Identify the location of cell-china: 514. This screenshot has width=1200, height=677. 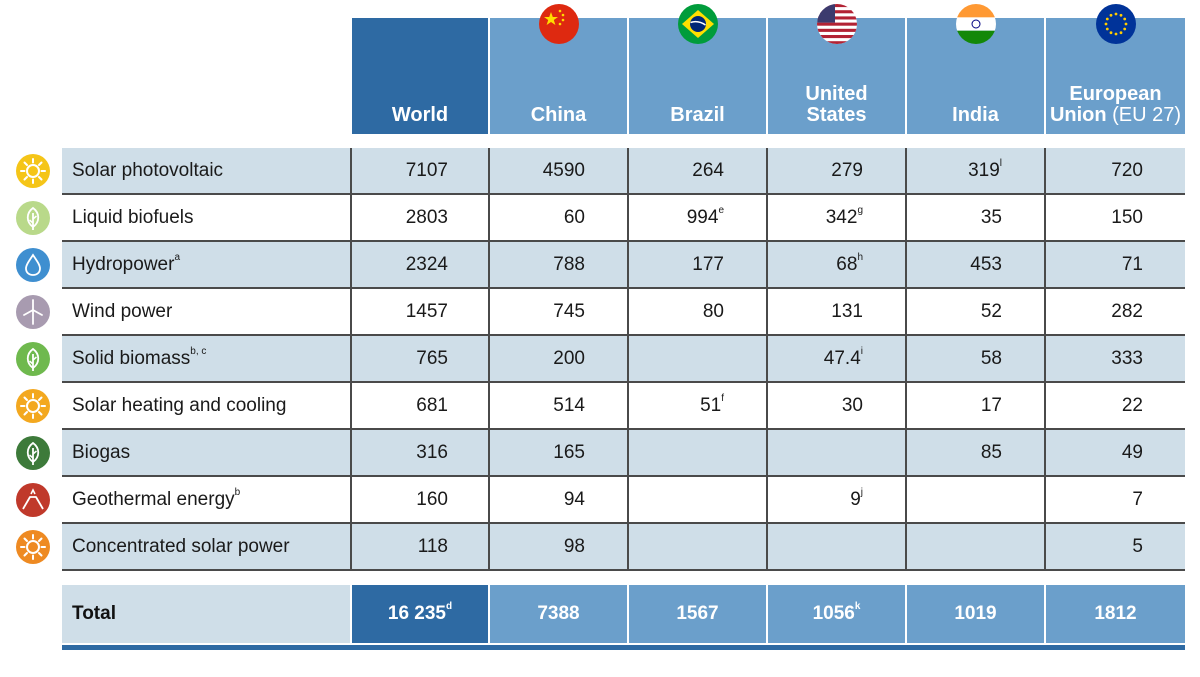
(558, 406).